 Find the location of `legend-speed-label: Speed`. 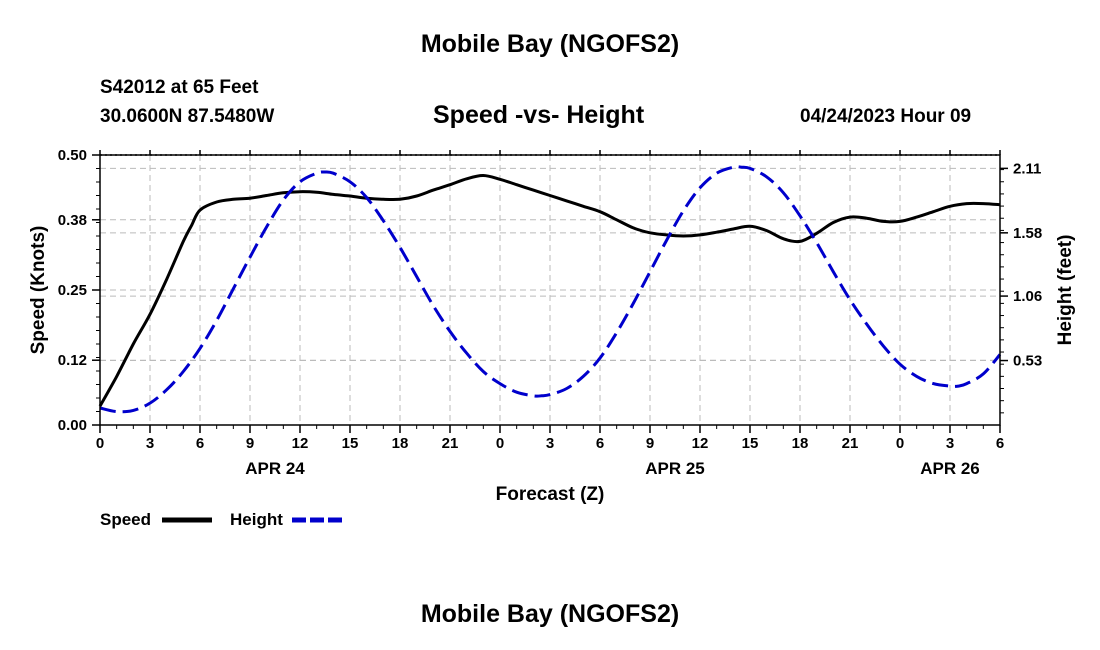

legend-speed-label: Speed is located at coordinates (125, 519).